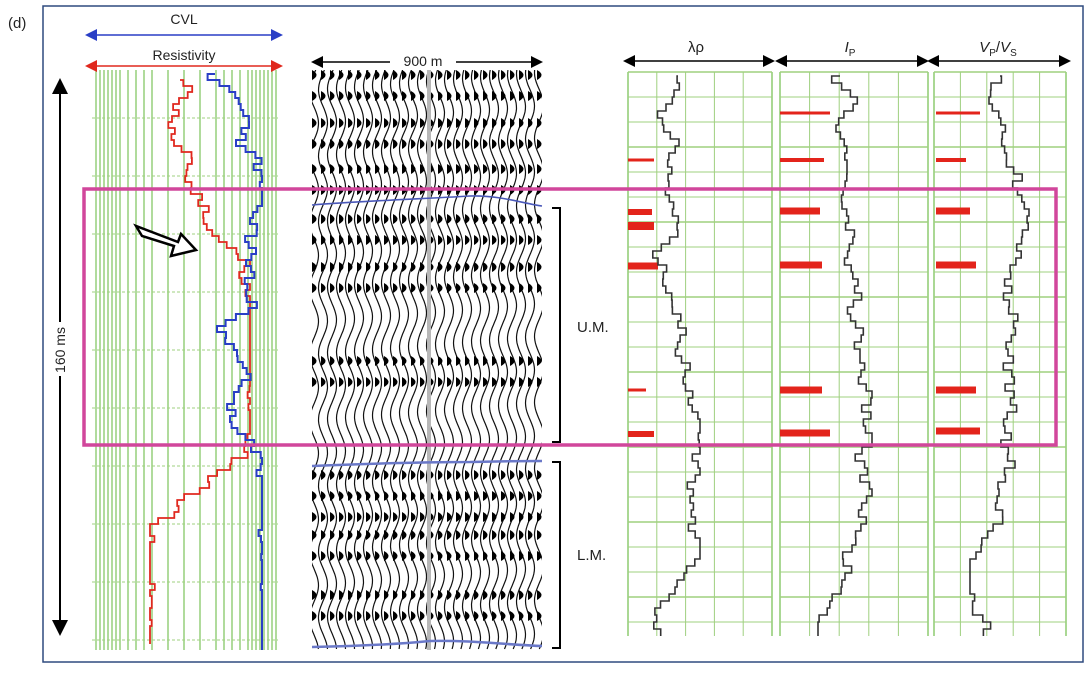 The image size is (1090, 675). Describe the element at coordinates (332, 360) in the screenshot. I see `seismic-trace` at that location.